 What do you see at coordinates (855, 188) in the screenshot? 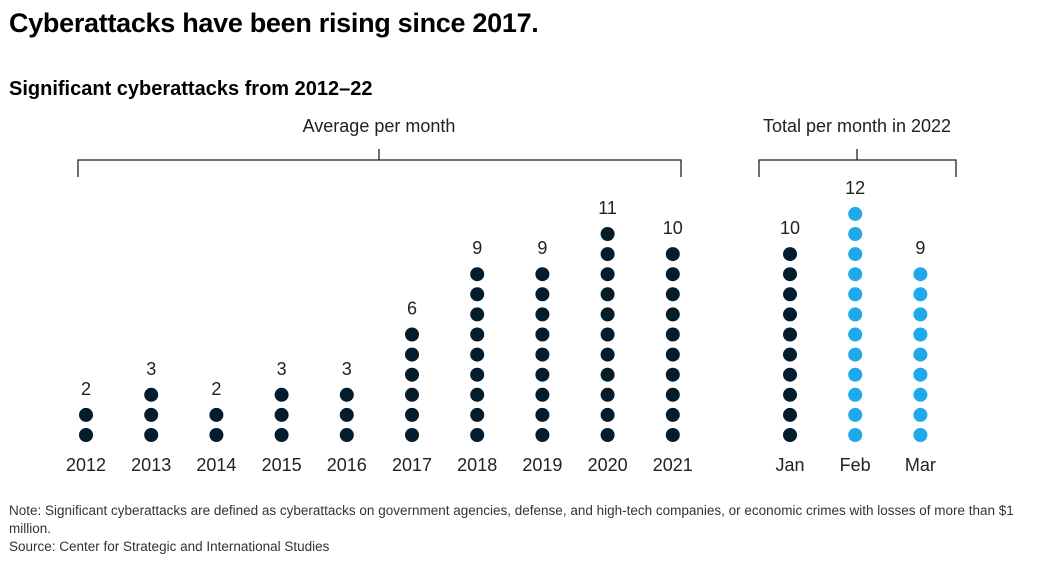
I see `value-label: 12` at bounding box center [855, 188].